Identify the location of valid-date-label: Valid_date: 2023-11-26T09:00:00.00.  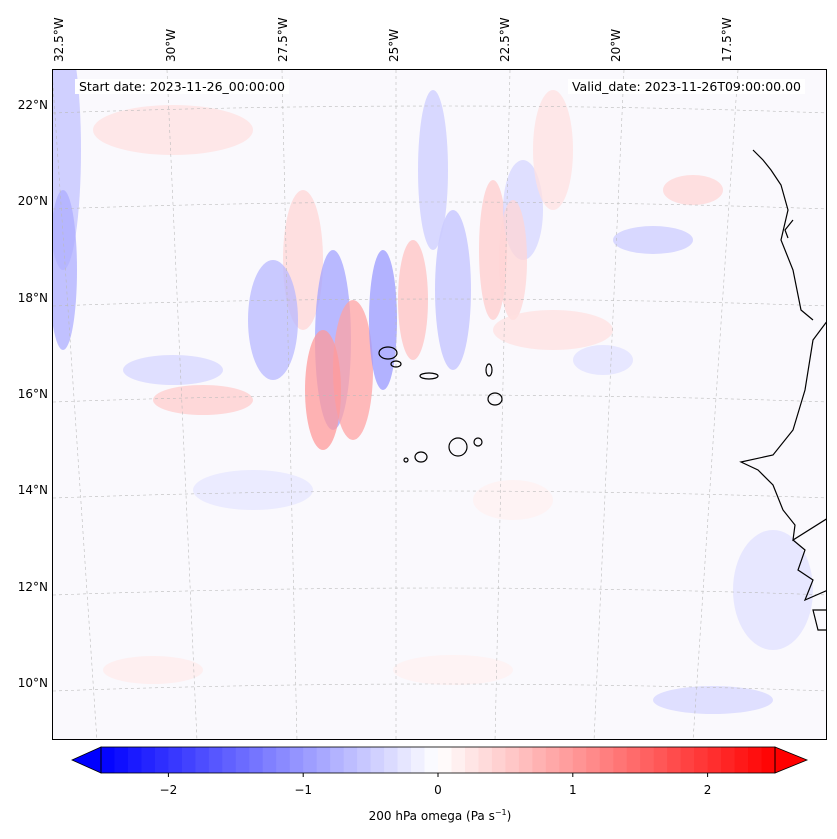
(686, 86).